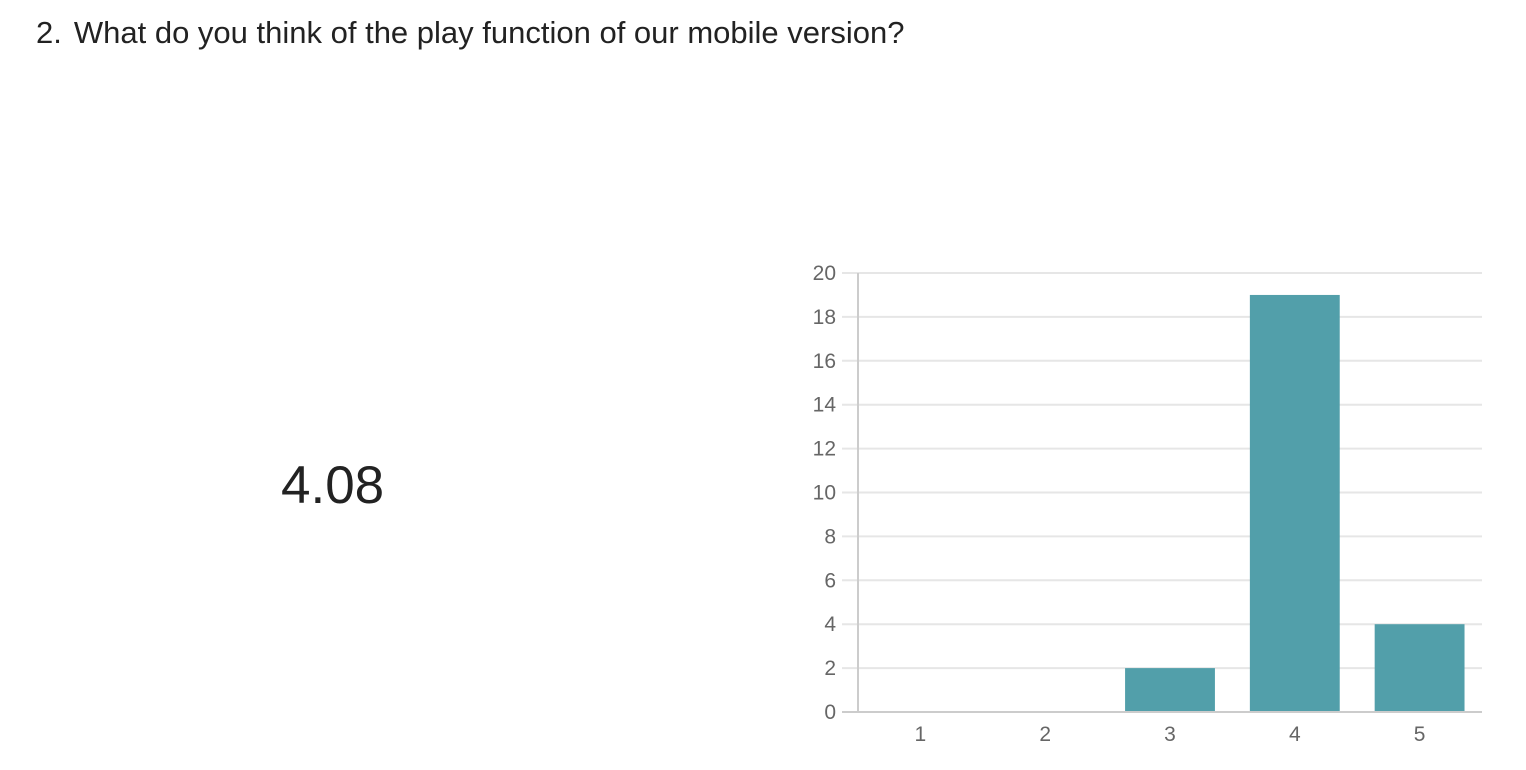 The width and height of the screenshot is (1526, 770). Describe the element at coordinates (1170, 734) in the screenshot. I see `x-tick-label: 3` at that location.